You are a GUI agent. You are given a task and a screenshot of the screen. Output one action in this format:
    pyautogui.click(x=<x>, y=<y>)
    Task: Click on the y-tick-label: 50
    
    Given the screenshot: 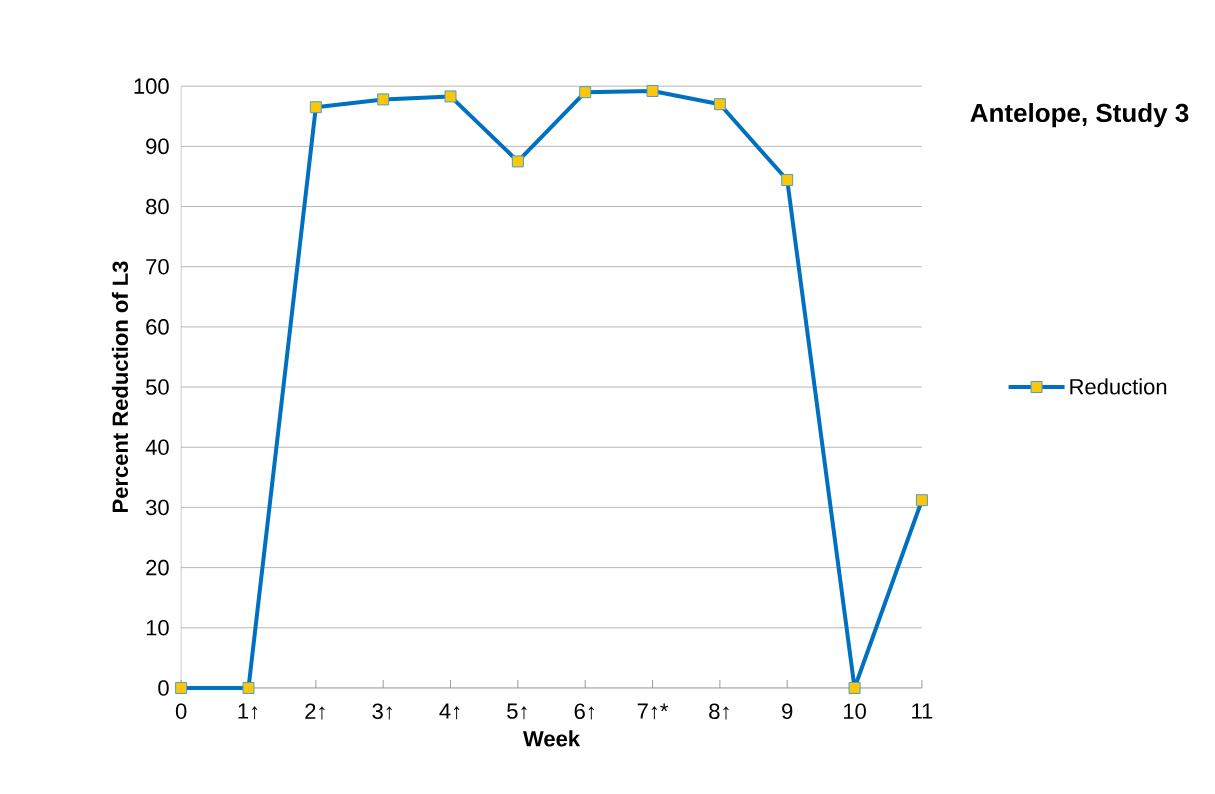 What is the action you would take?
    pyautogui.click(x=157, y=387)
    